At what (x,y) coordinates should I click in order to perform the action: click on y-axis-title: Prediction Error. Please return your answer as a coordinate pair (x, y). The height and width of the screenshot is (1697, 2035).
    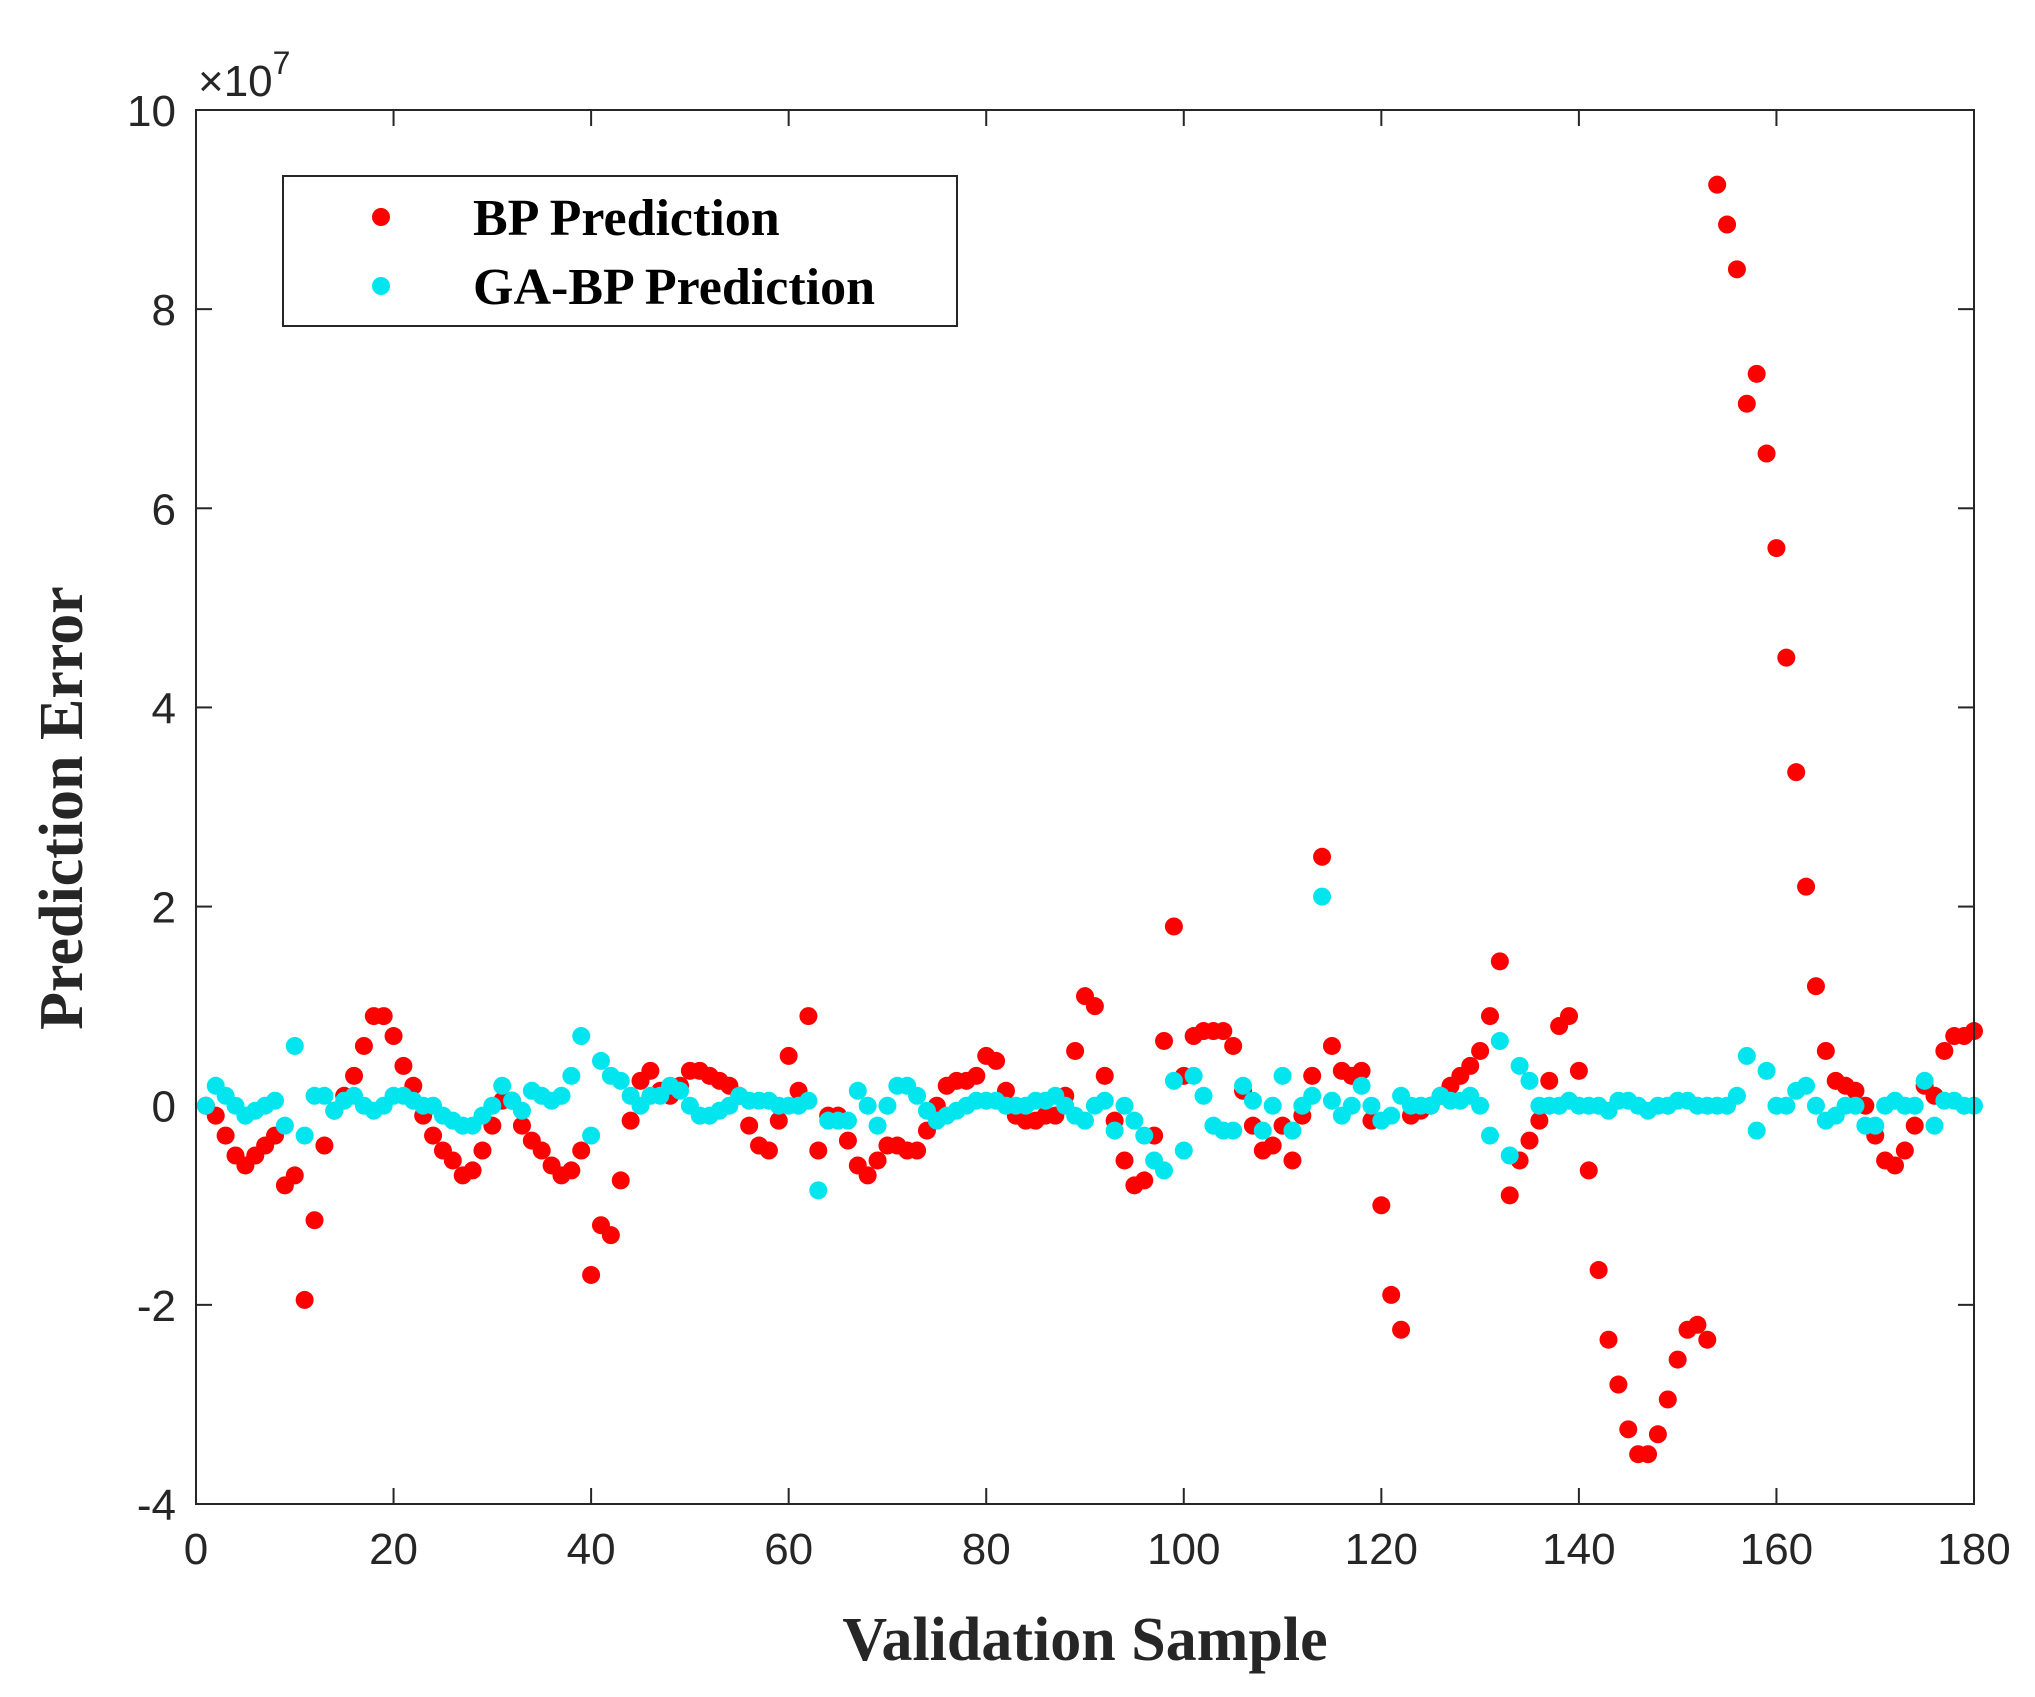
    Looking at the image, I should click on (62, 808).